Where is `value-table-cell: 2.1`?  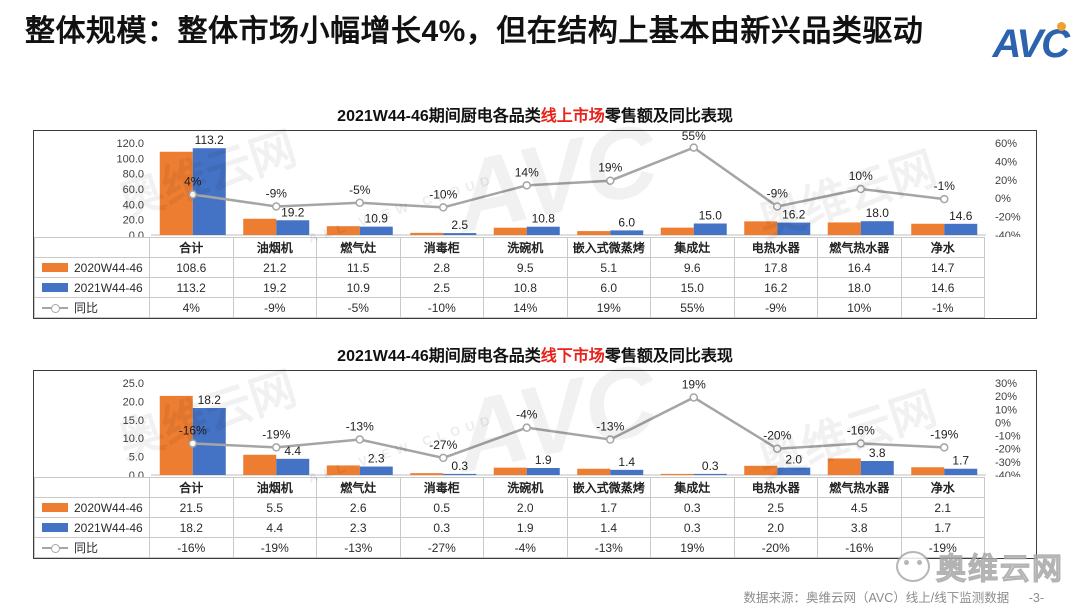
value-table-cell: 2.1 is located at coordinates (942, 507).